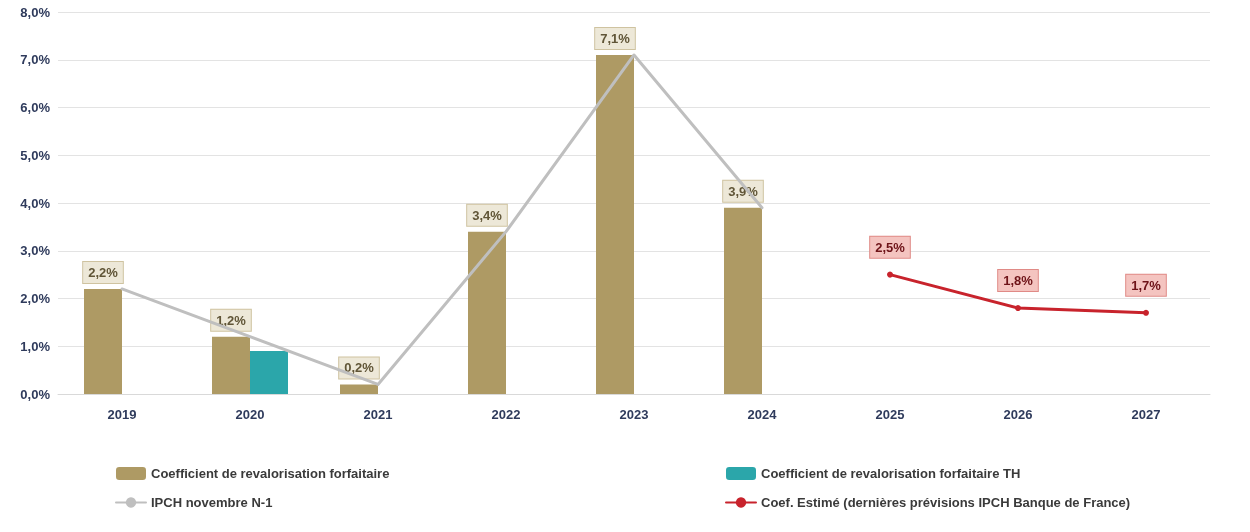 Image resolution: width=1250 pixels, height=532 pixels. Describe the element at coordinates (35, 251) in the screenshot. I see `y-tick-label: 3,0%` at that location.